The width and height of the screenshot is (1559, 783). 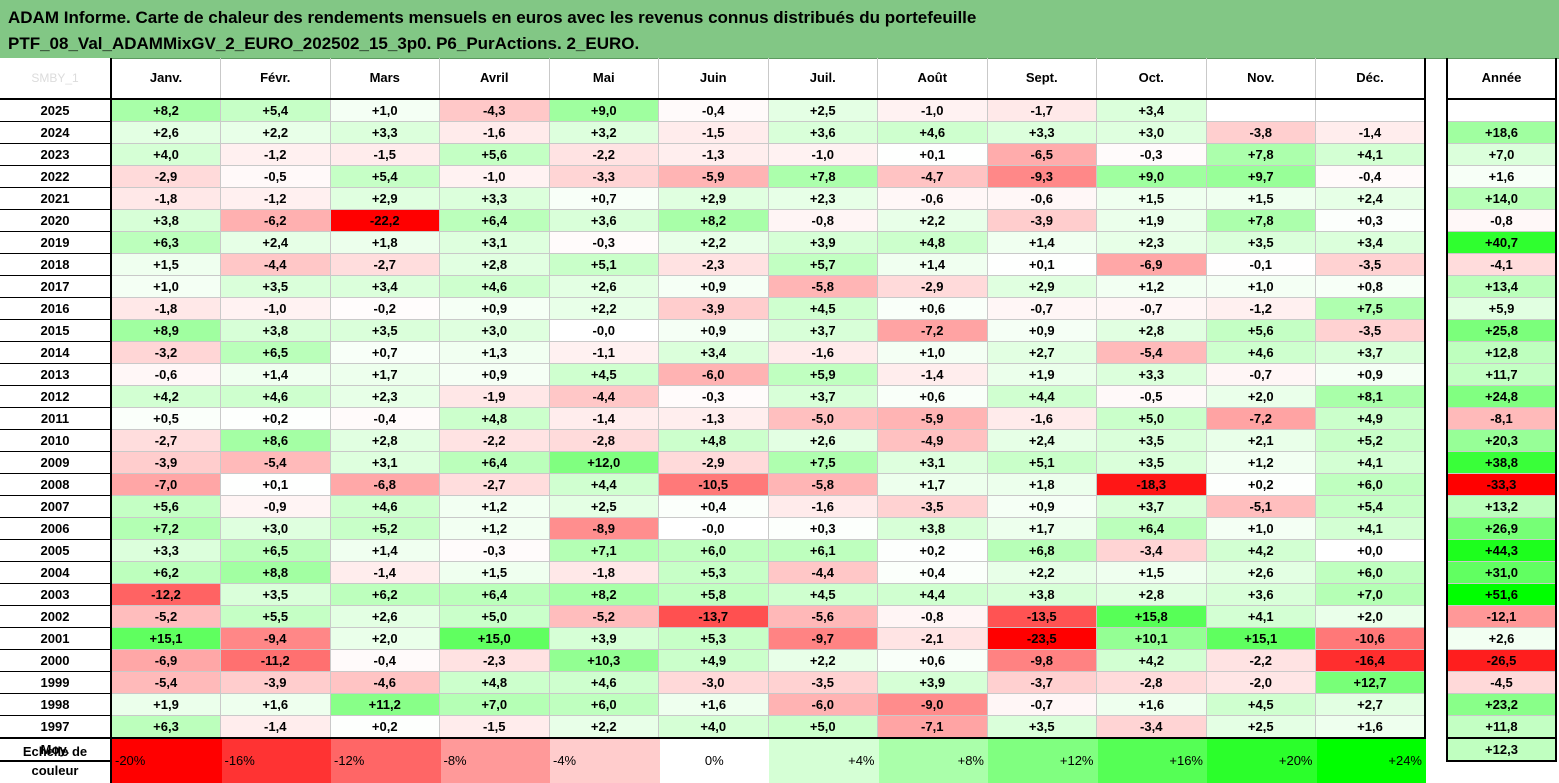 I want to click on color-scale-swatch: -20%, so click(x=167, y=761).